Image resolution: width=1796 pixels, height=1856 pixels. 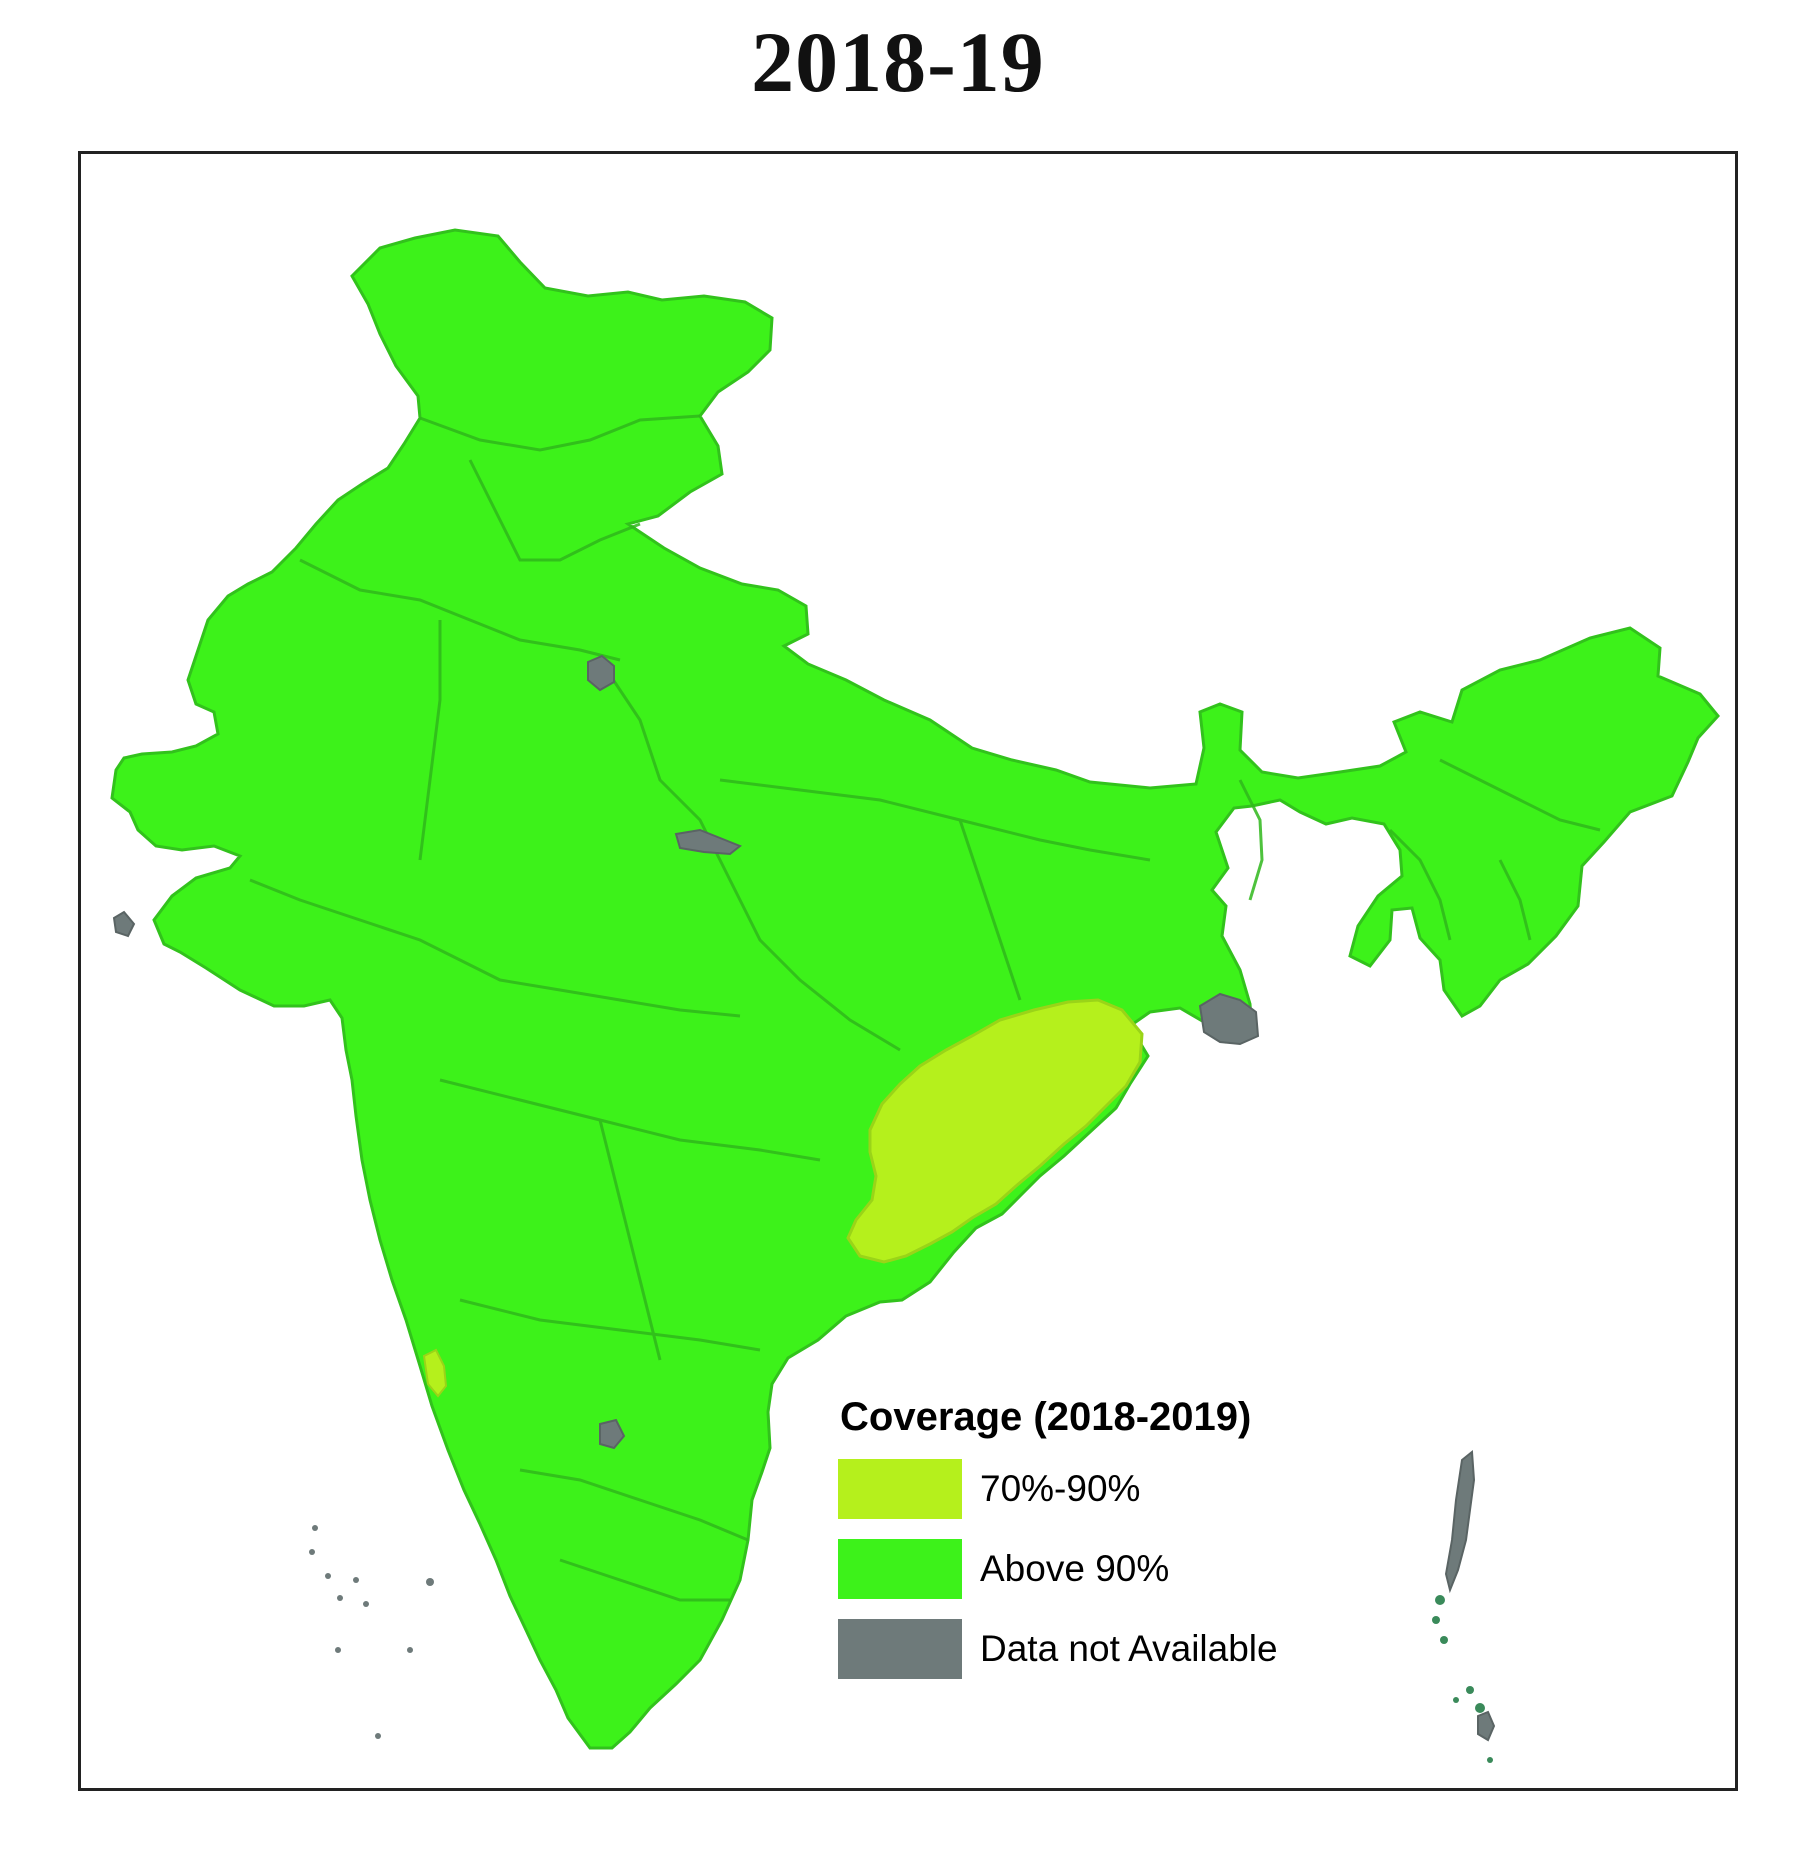 What do you see at coordinates (1486, 1726) in the screenshot?
I see `no-data-nicobar` at bounding box center [1486, 1726].